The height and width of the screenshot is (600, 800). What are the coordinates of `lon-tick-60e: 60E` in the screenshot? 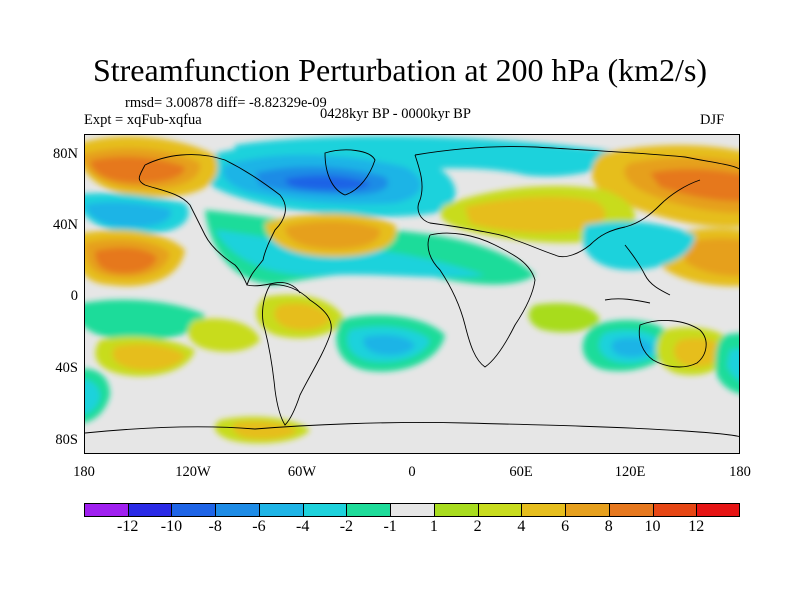 It's located at (521, 472).